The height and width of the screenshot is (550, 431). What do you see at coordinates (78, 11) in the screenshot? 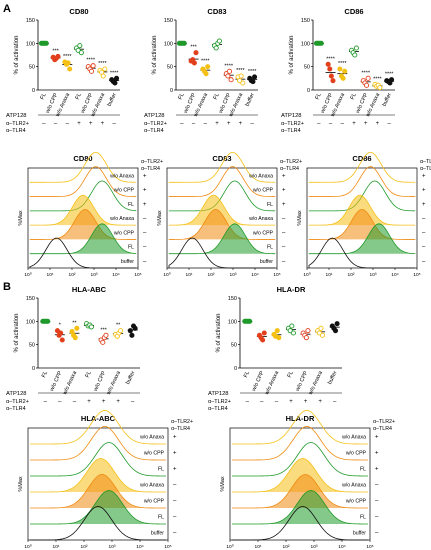
I see `chart-title: CD80` at bounding box center [78, 11].